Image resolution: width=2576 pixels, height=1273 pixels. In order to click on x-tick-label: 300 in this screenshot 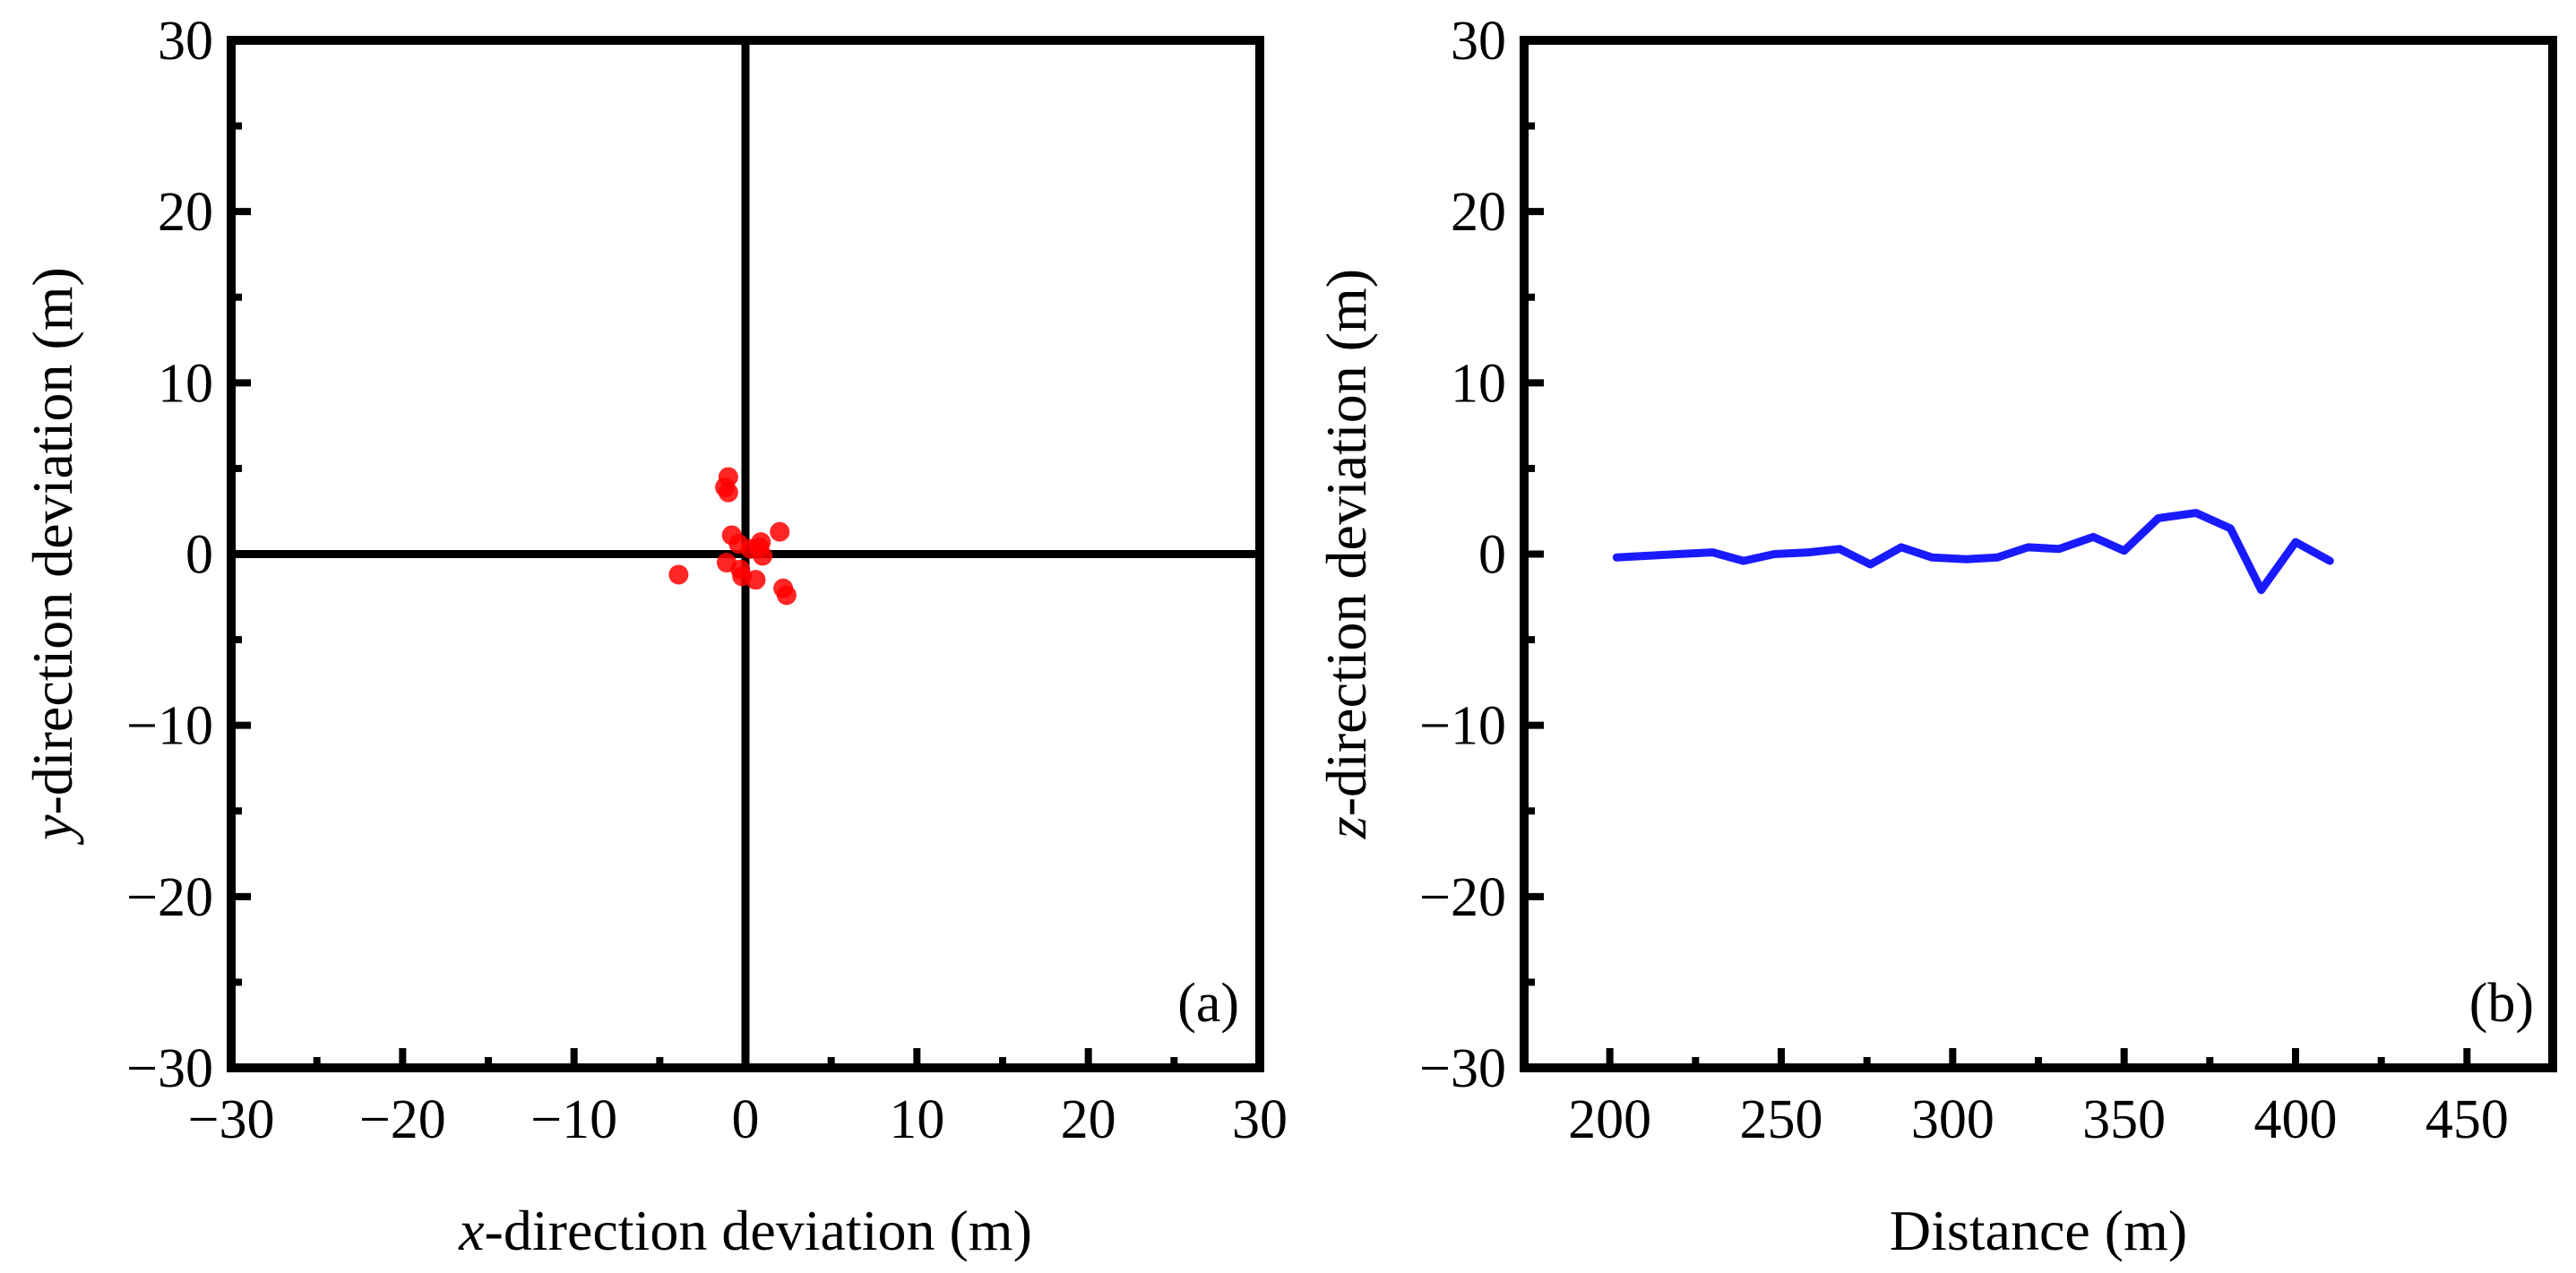, I will do `click(1952, 1119)`.